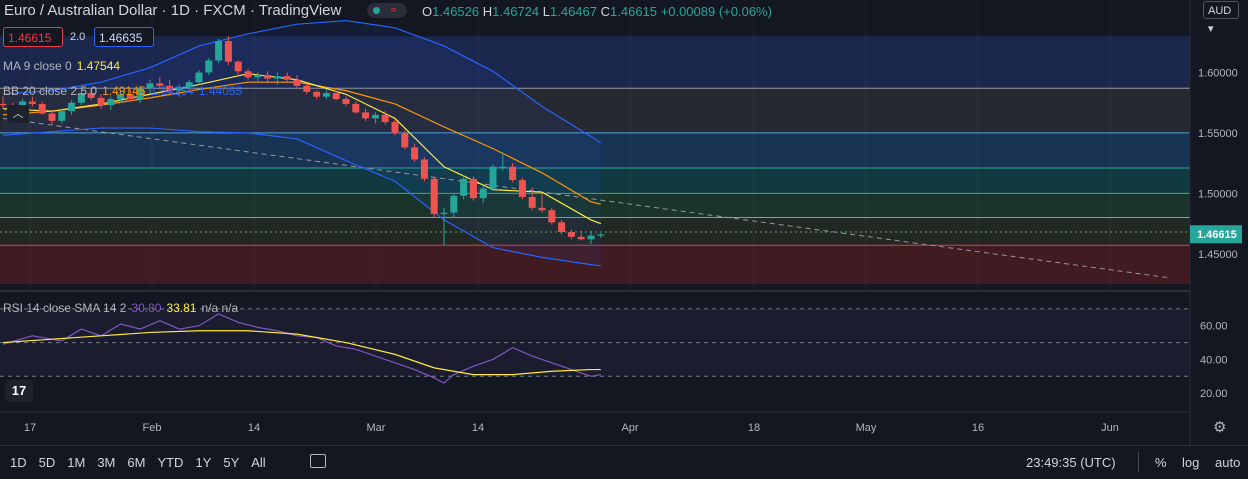 The height and width of the screenshot is (479, 1248). What do you see at coordinates (106, 462) in the screenshot?
I see `range-button-3m: 3M` at bounding box center [106, 462].